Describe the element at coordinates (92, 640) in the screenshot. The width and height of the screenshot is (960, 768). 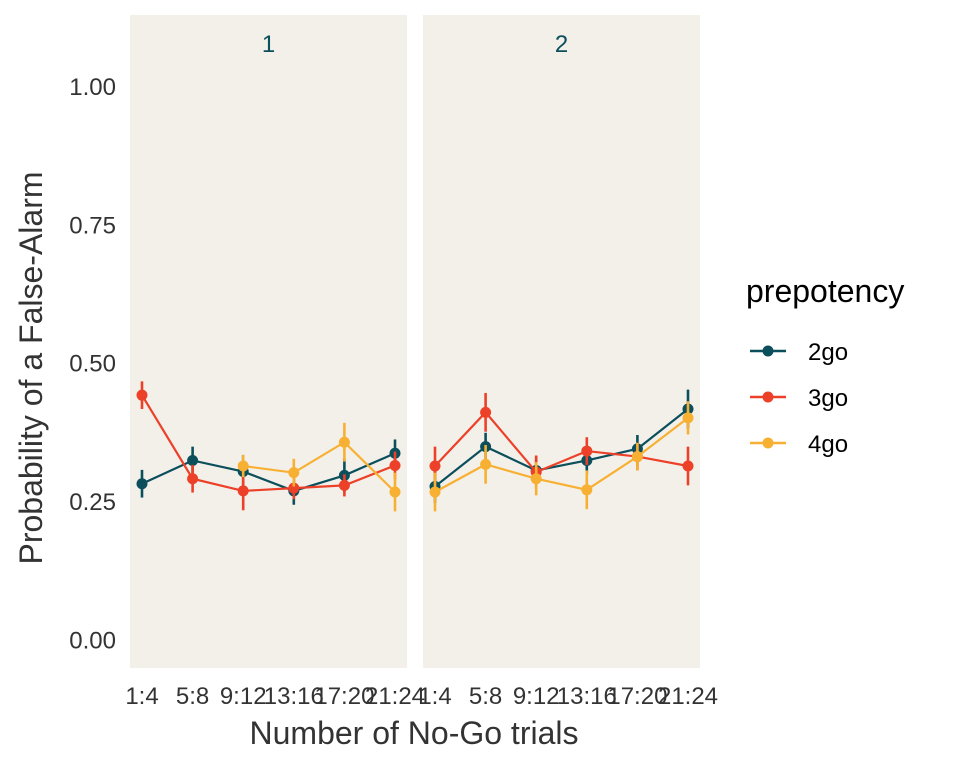
I see `y-tick-label: 0.00` at that location.